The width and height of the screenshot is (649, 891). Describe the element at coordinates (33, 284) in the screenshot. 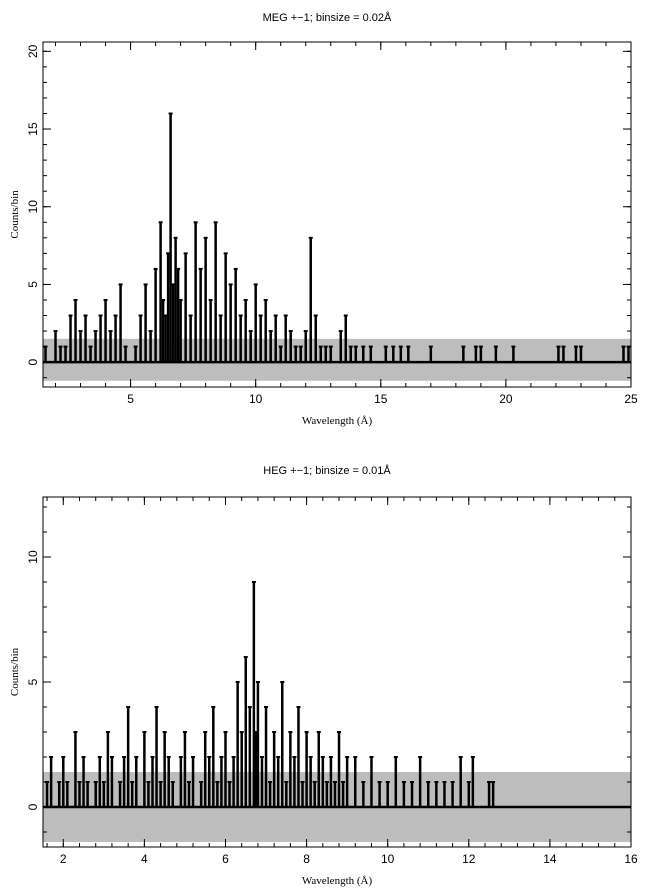

I see `meg-y-tick-label-1: 5` at that location.